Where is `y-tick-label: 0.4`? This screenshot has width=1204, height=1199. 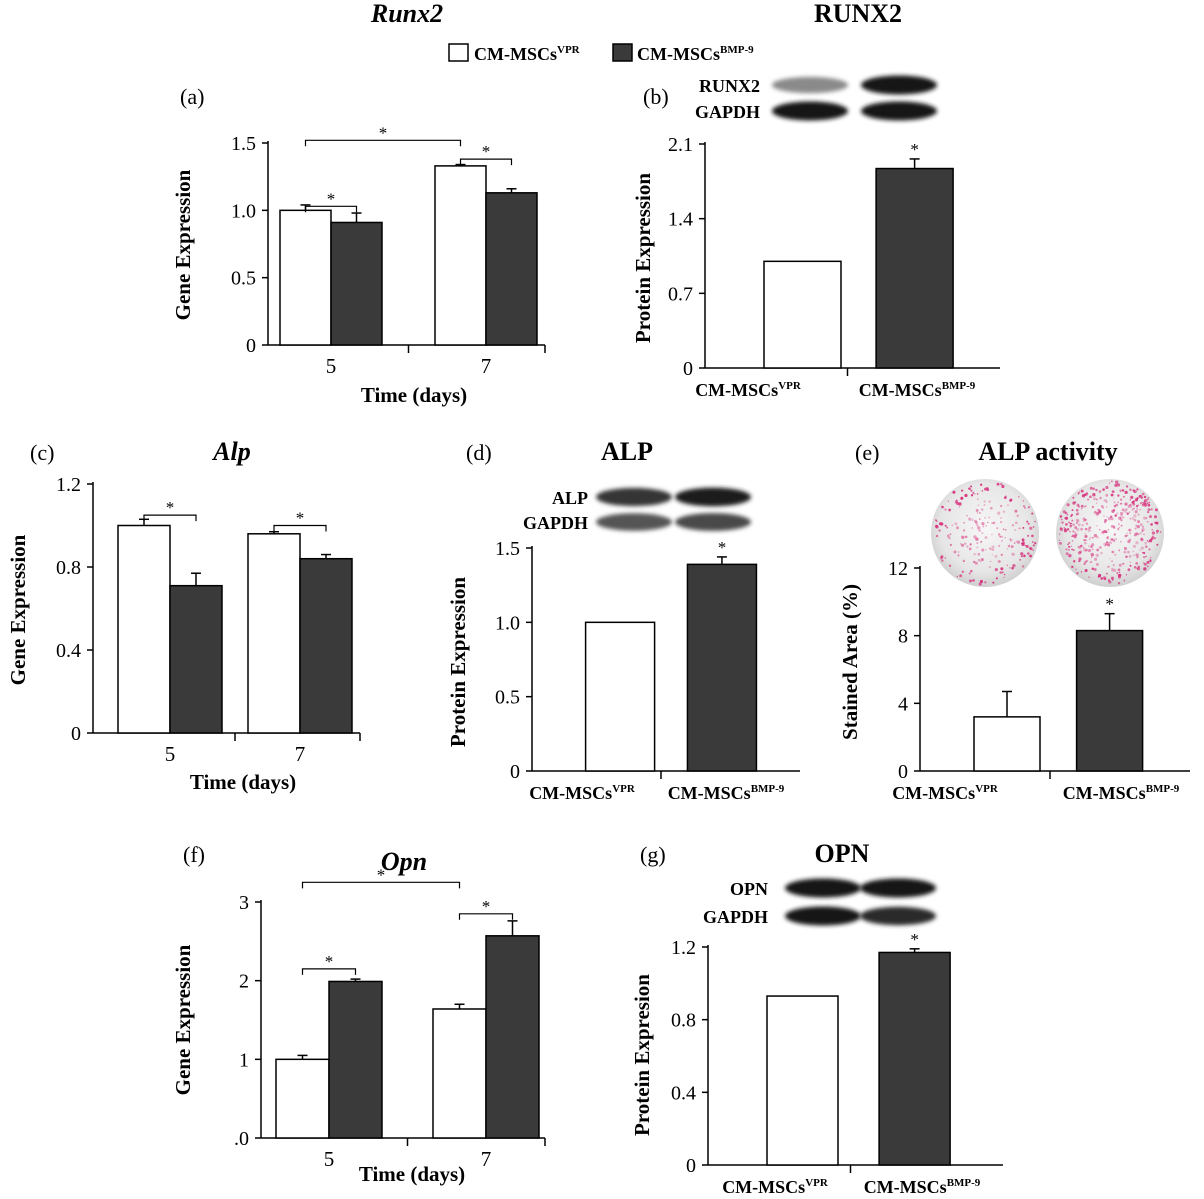
y-tick-label: 0.4 is located at coordinates (683, 1093).